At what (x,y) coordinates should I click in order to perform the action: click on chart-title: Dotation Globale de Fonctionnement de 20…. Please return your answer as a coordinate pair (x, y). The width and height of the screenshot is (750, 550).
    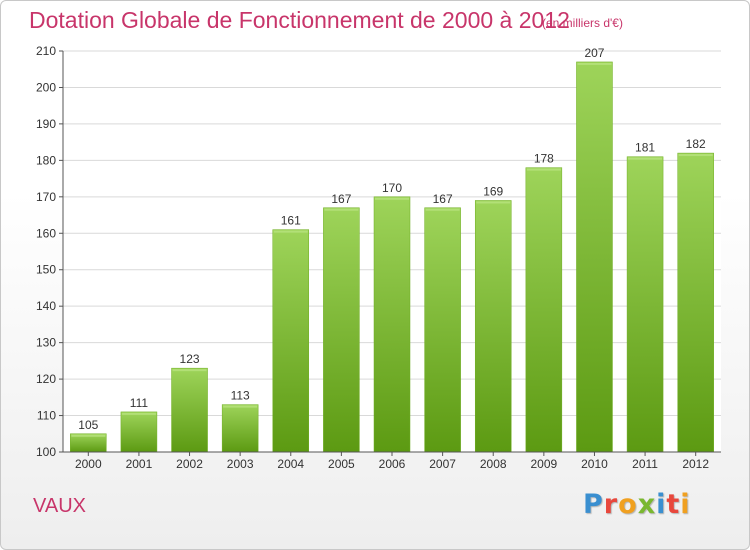
    Looking at the image, I should click on (299, 20).